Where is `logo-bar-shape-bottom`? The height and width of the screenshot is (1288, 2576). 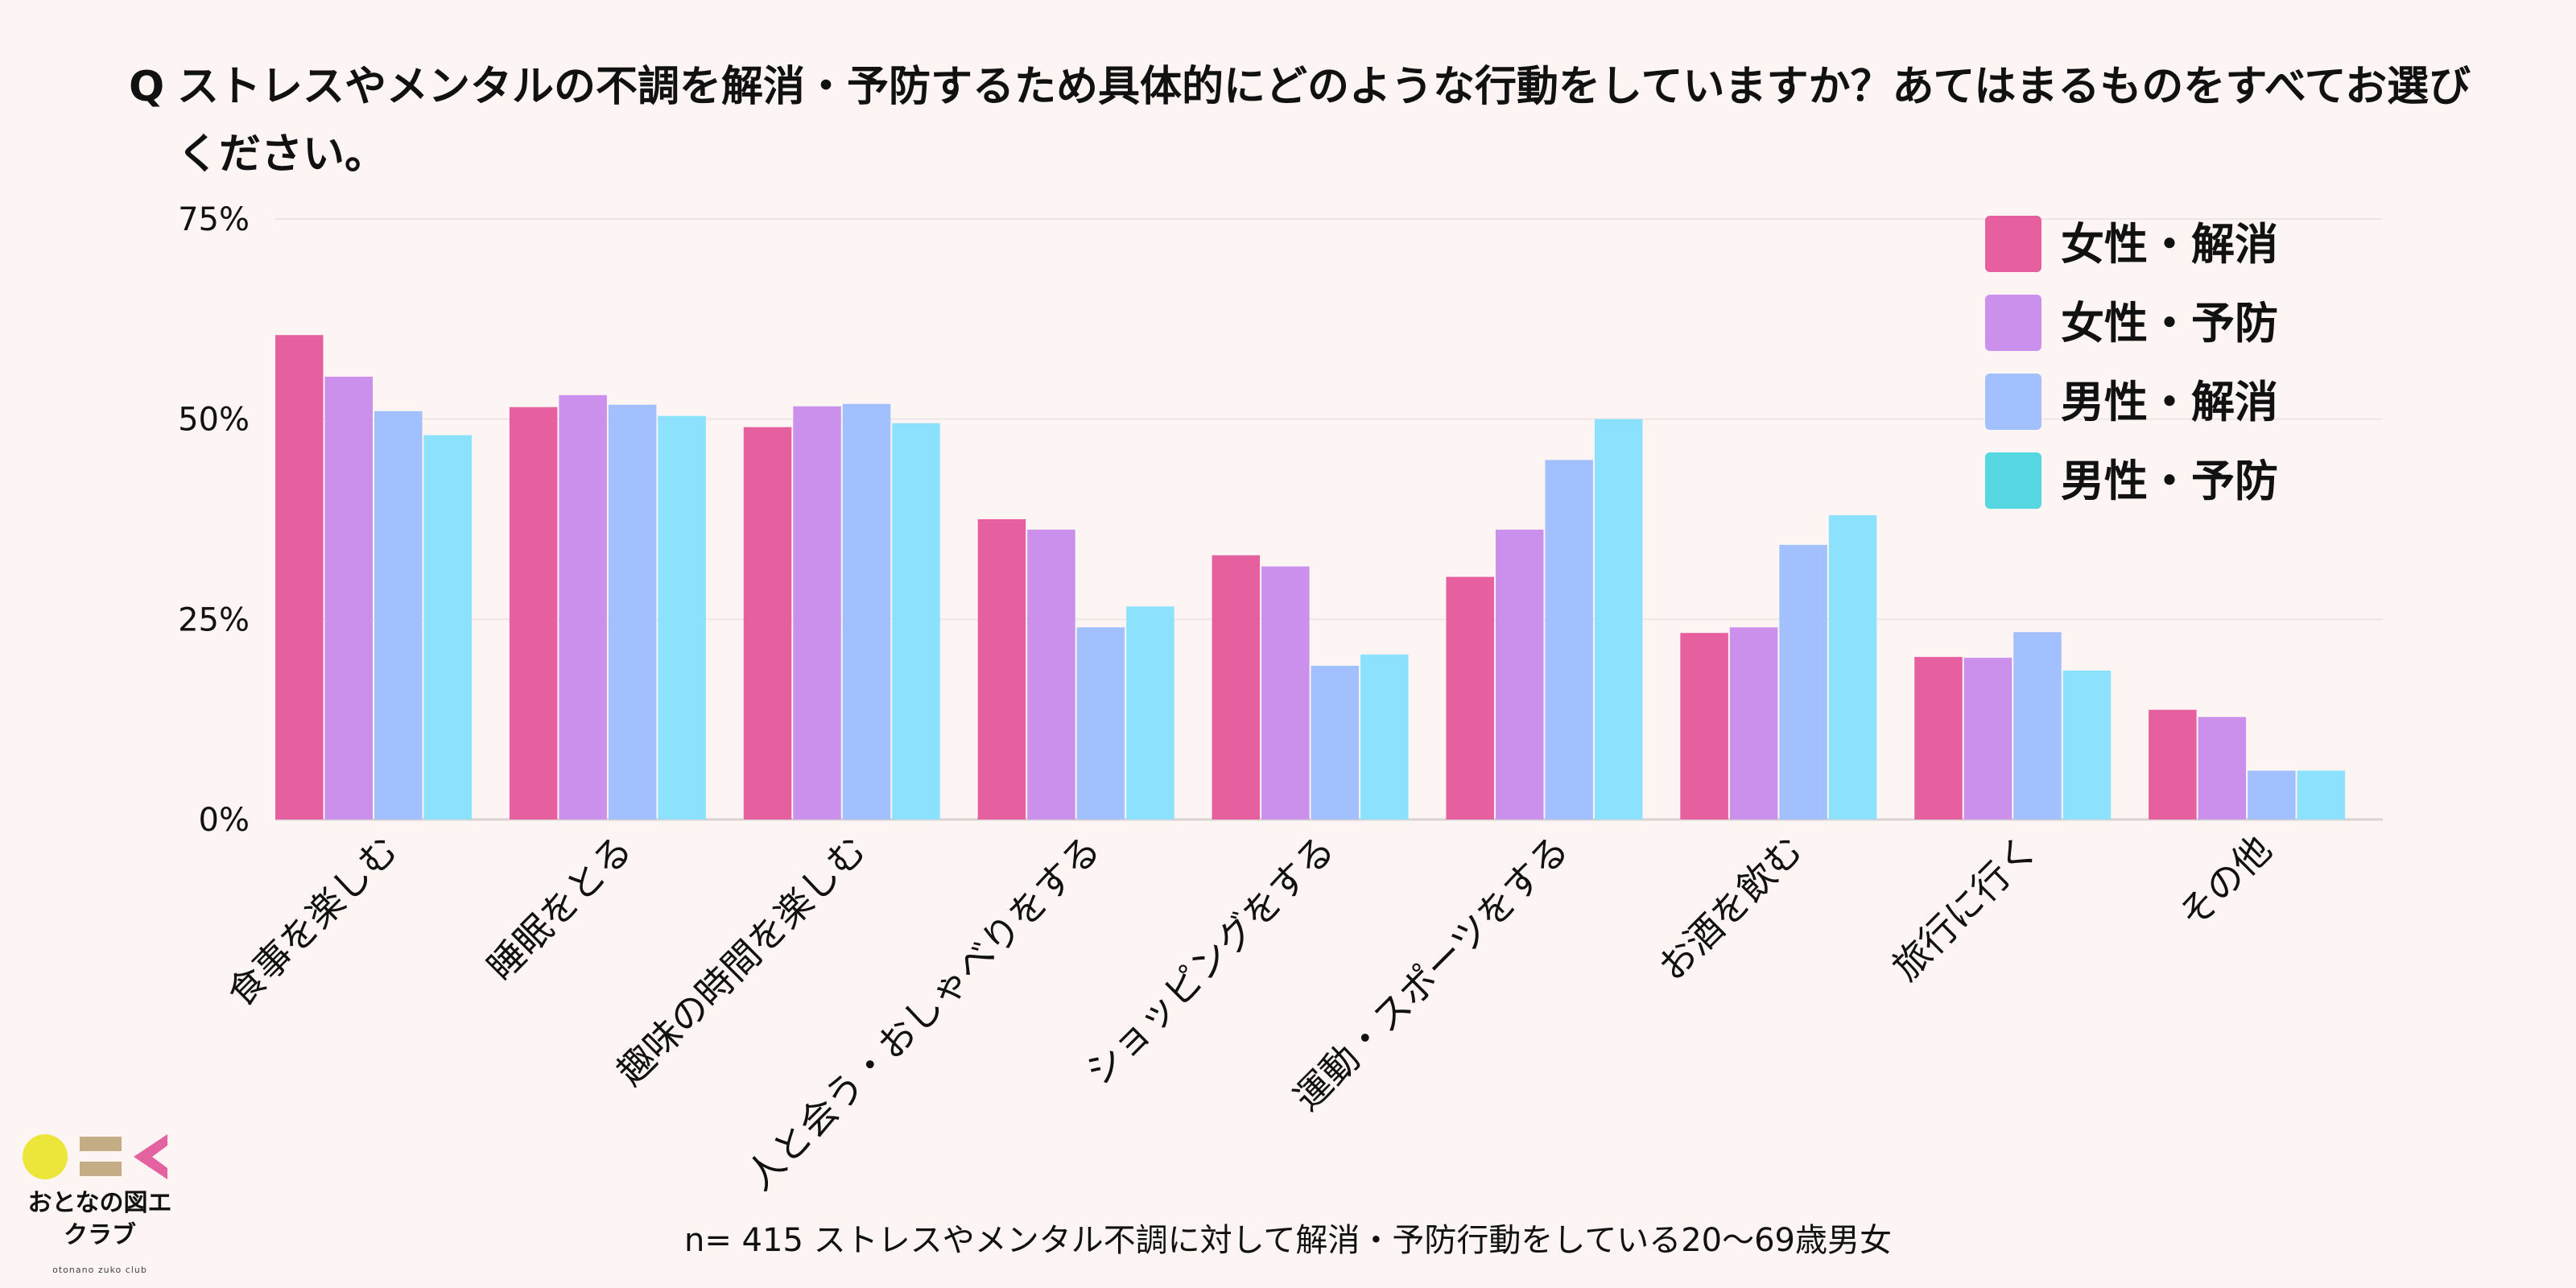 logo-bar-shape-bottom is located at coordinates (101, 1169).